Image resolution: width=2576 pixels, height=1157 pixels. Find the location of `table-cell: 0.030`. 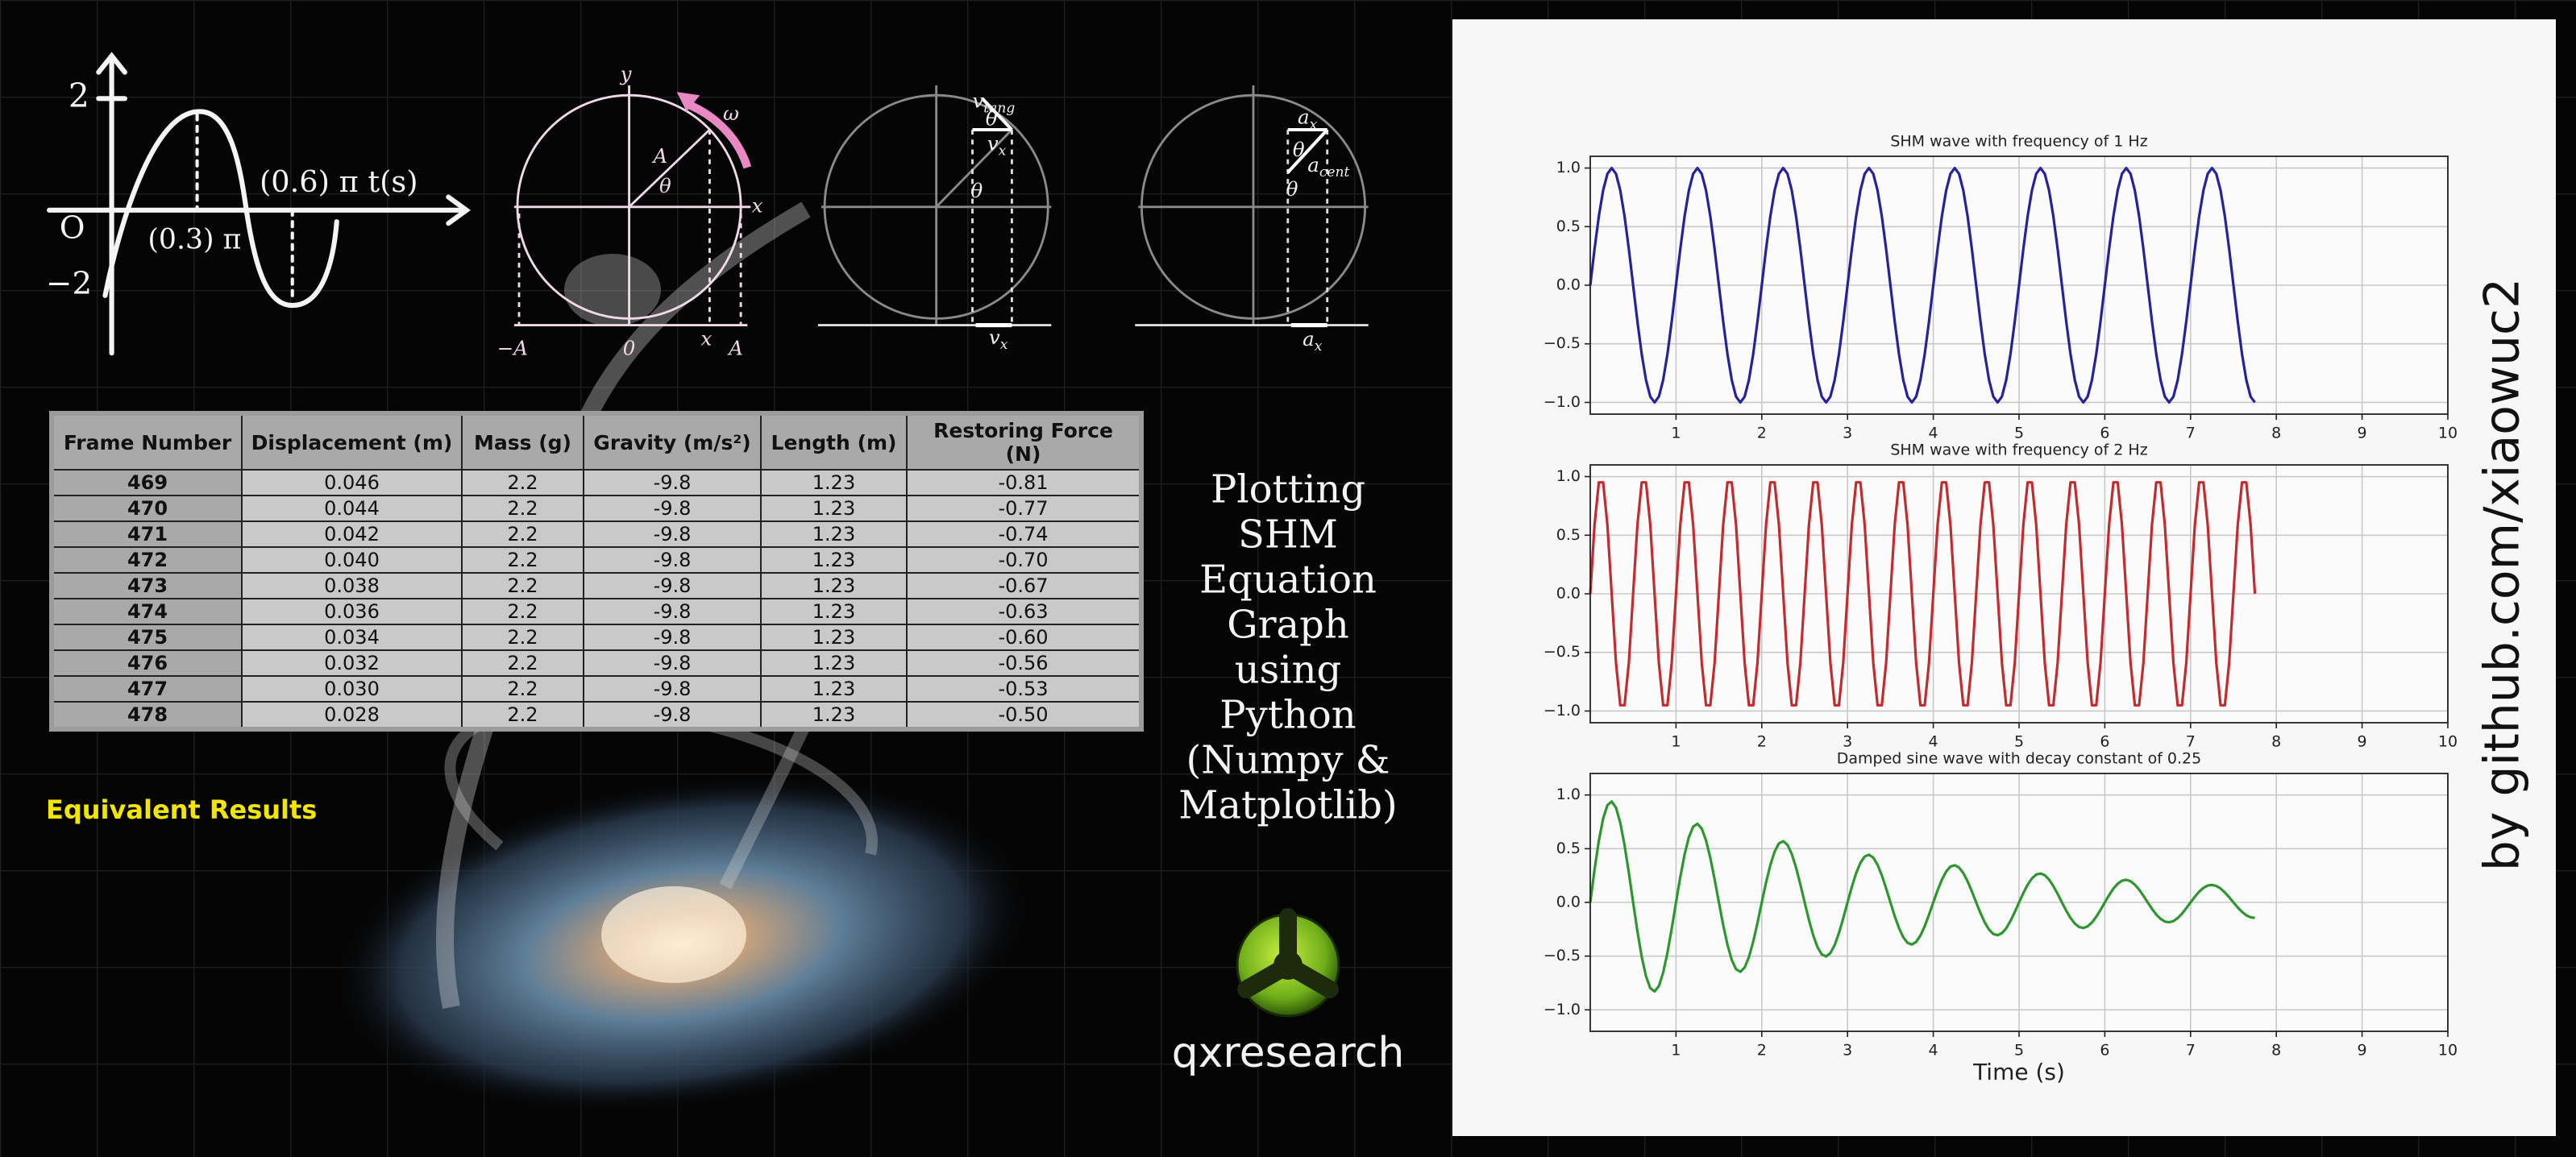

table-cell: 0.030 is located at coordinates (352, 689).